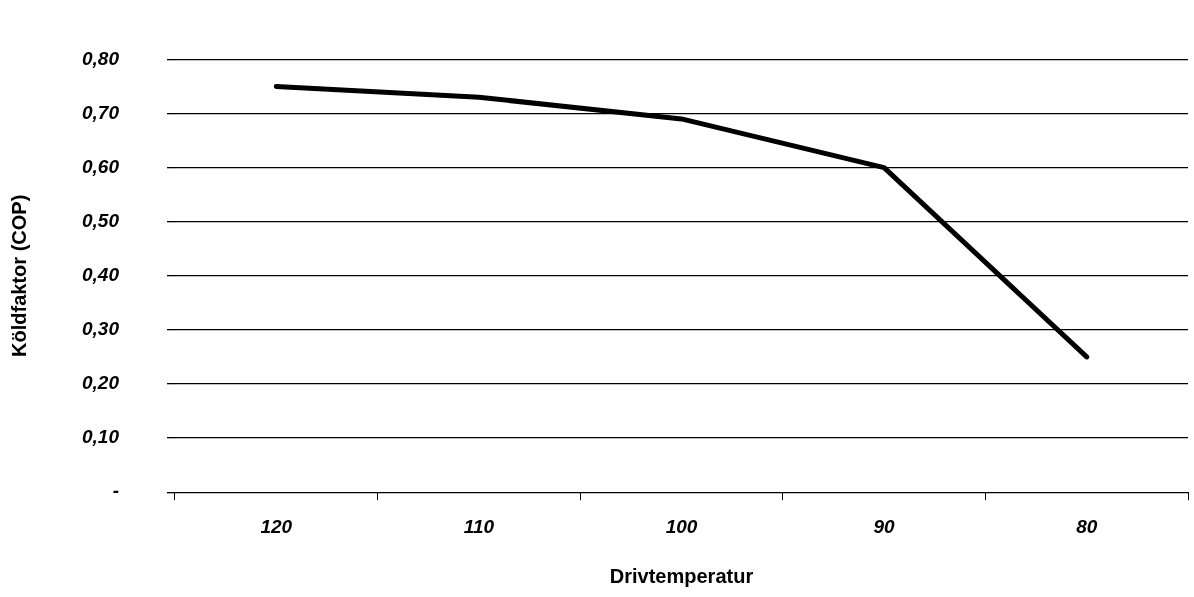  What do you see at coordinates (1087, 526) in the screenshot?
I see `x-tick-label: 80` at bounding box center [1087, 526].